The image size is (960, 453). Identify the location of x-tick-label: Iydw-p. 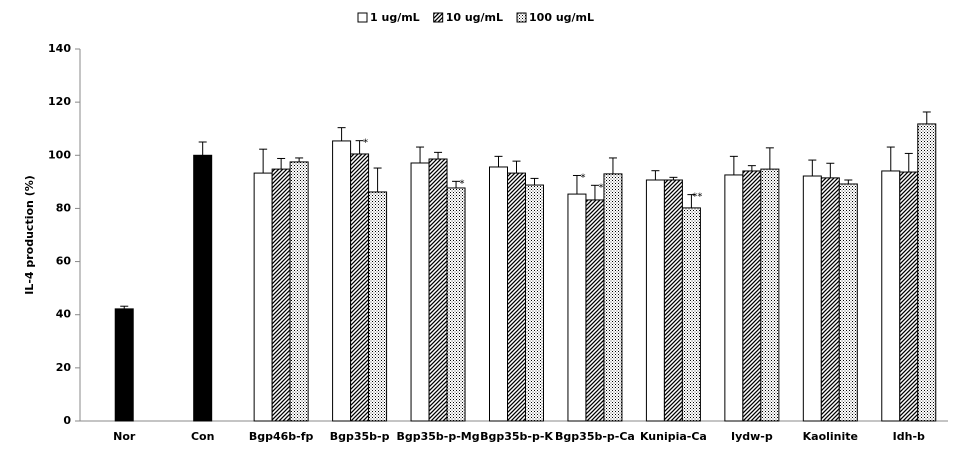
(752, 436).